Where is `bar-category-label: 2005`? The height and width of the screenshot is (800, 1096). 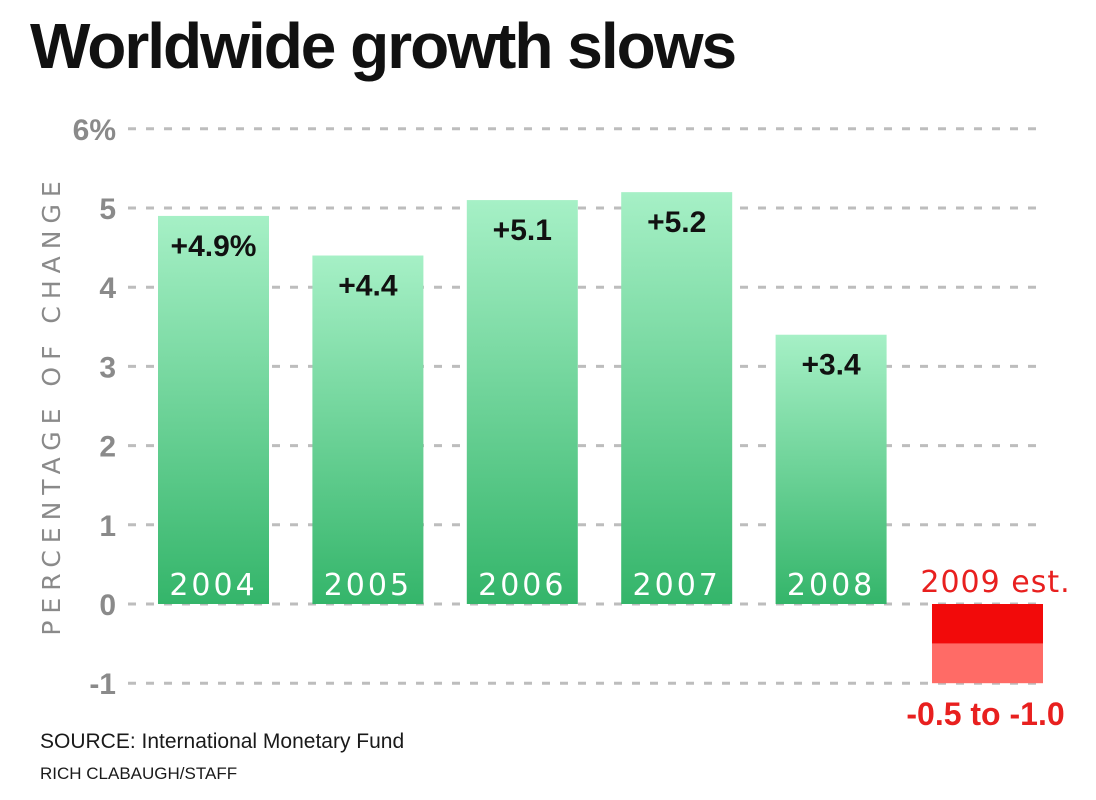
bar-category-label: 2005 is located at coordinates (368, 585).